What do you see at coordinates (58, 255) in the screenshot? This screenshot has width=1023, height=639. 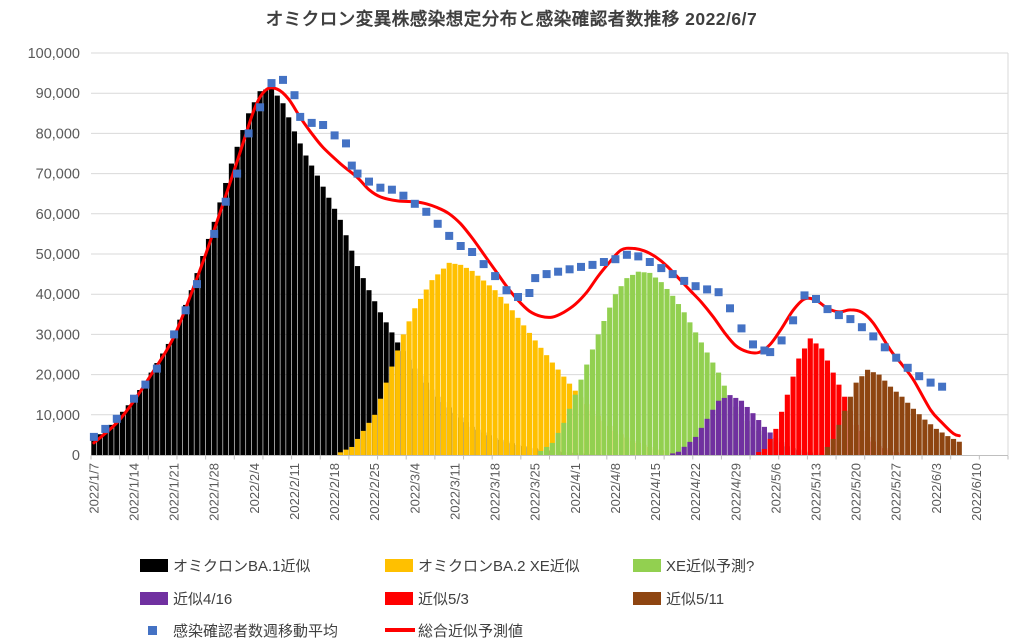 I see `y-tick-label: 50,000` at bounding box center [58, 255].